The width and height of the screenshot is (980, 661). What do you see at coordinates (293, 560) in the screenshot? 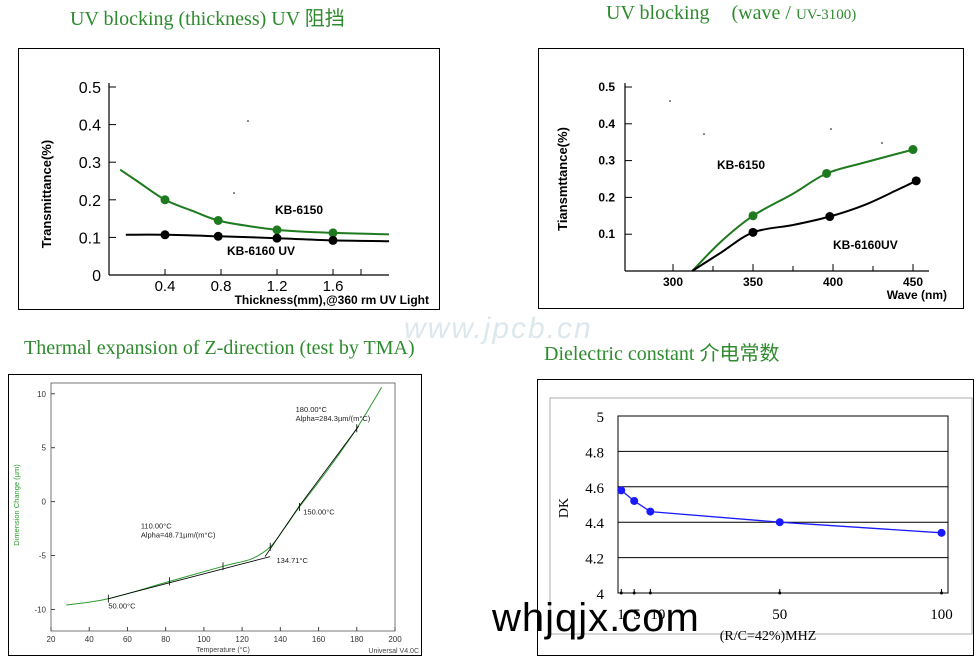
I see `tma-annotation: 134.71°C` at bounding box center [293, 560].